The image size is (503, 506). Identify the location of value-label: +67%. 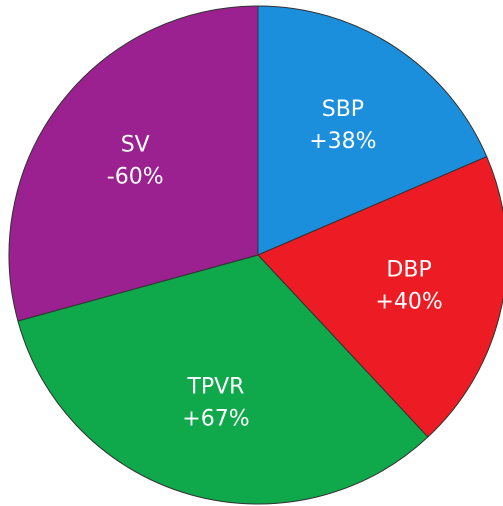
(215, 419).